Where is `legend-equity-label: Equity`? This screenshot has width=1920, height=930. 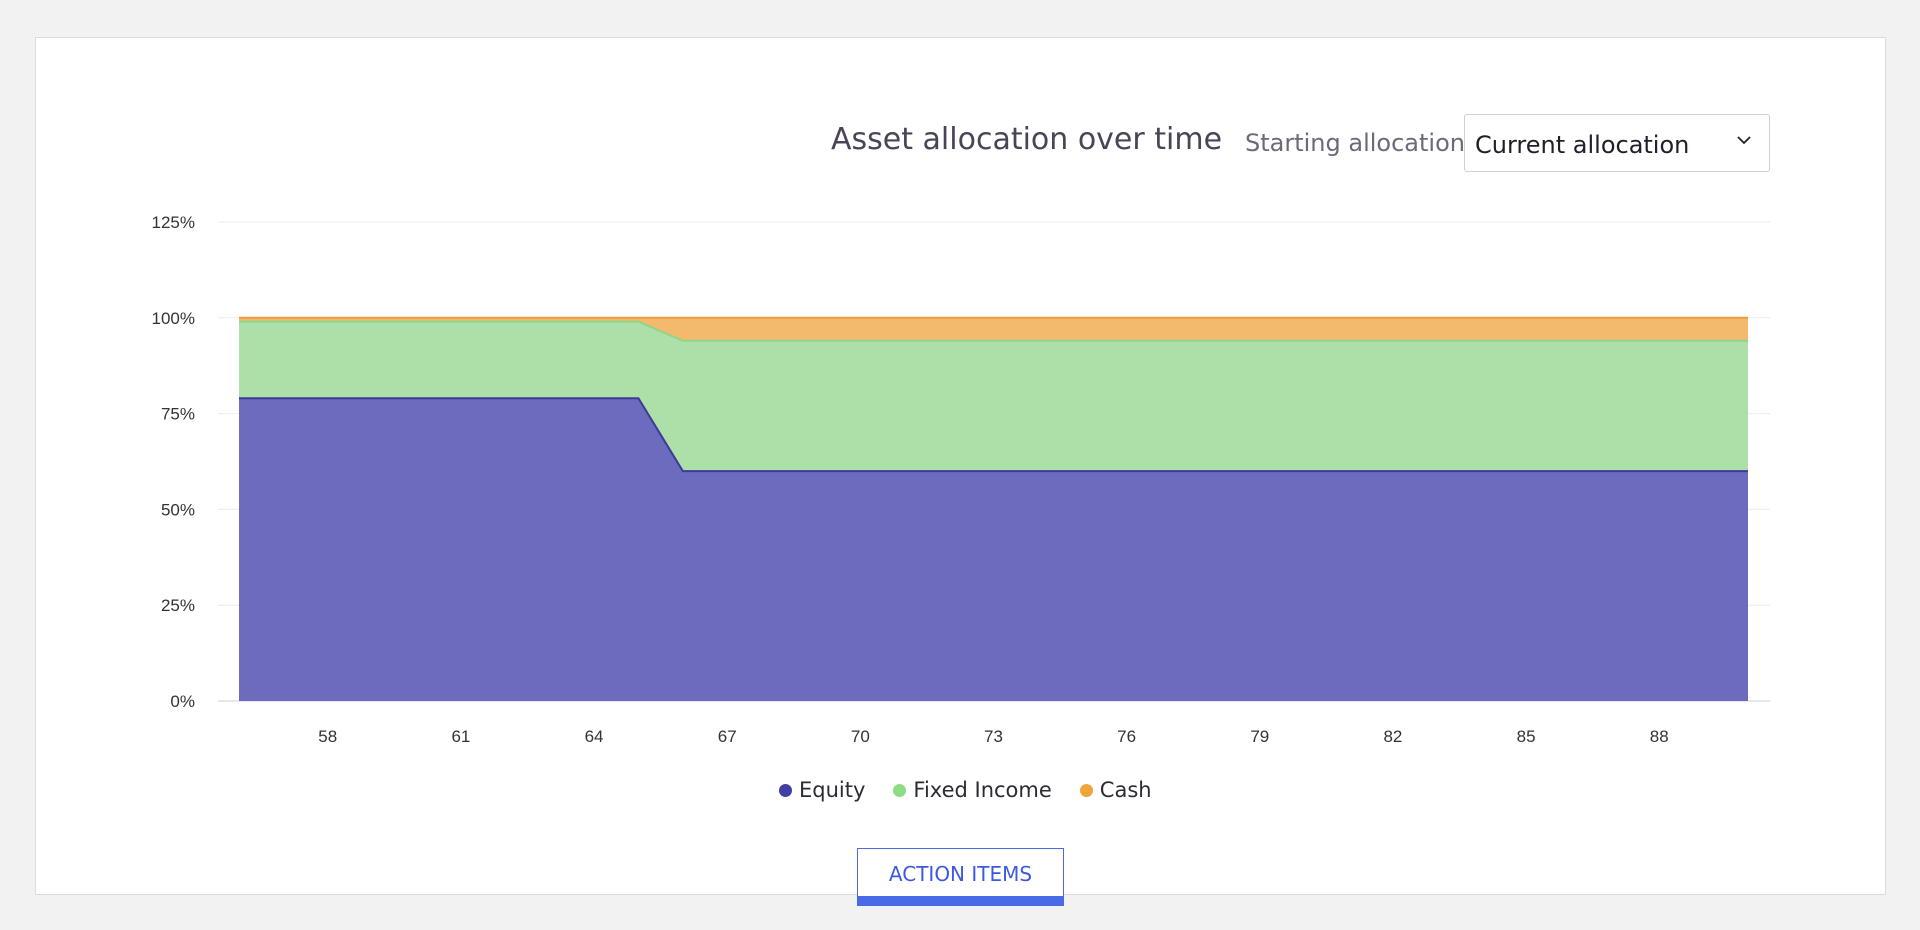 legend-equity-label: Equity is located at coordinates (832, 790).